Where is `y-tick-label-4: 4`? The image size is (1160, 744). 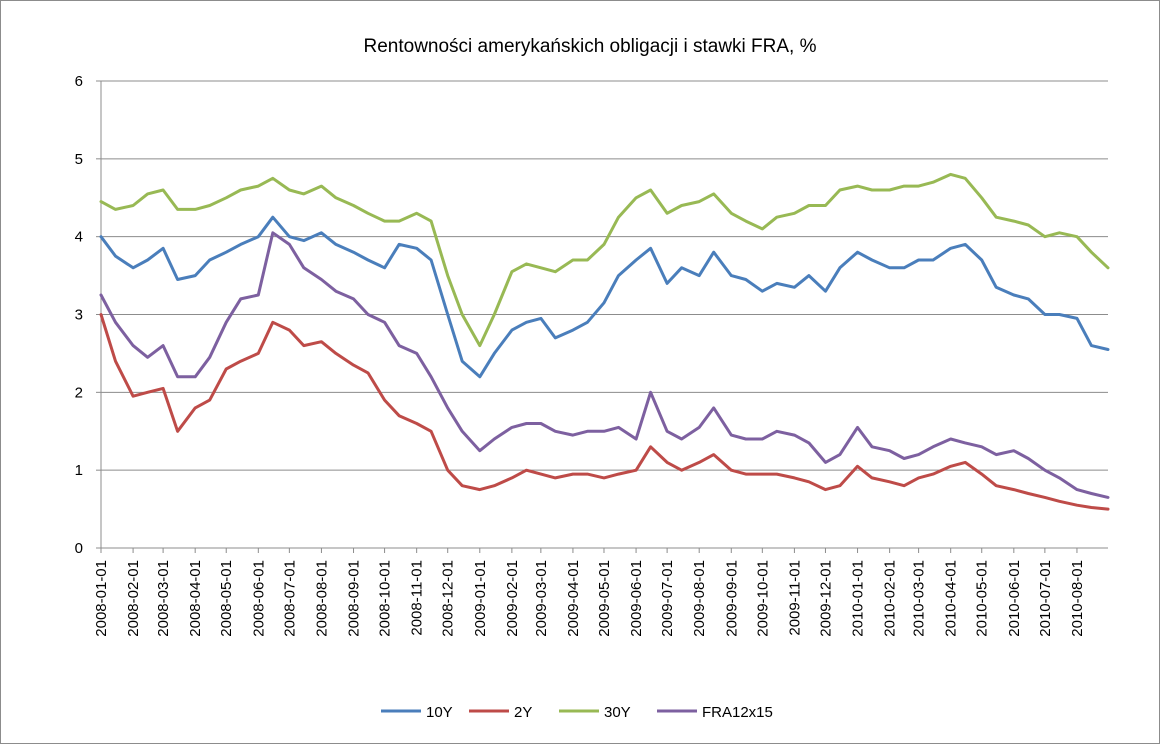
y-tick-label-4: 4 is located at coordinates (79, 237).